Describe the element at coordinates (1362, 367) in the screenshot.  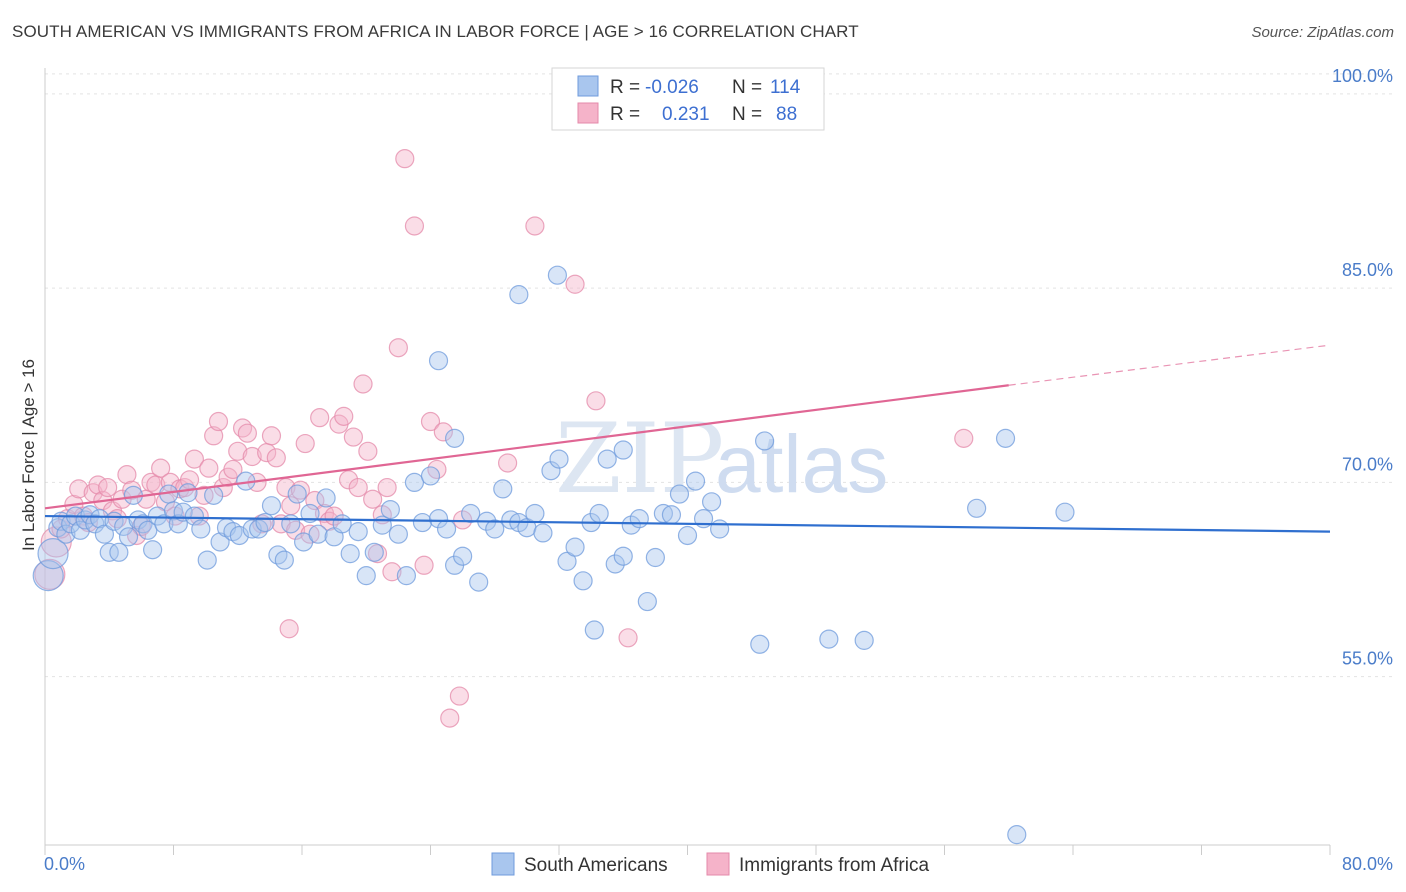
I see `y-tick-labels: 55.0% 70.0% 85.0% 100.0%` at that location.